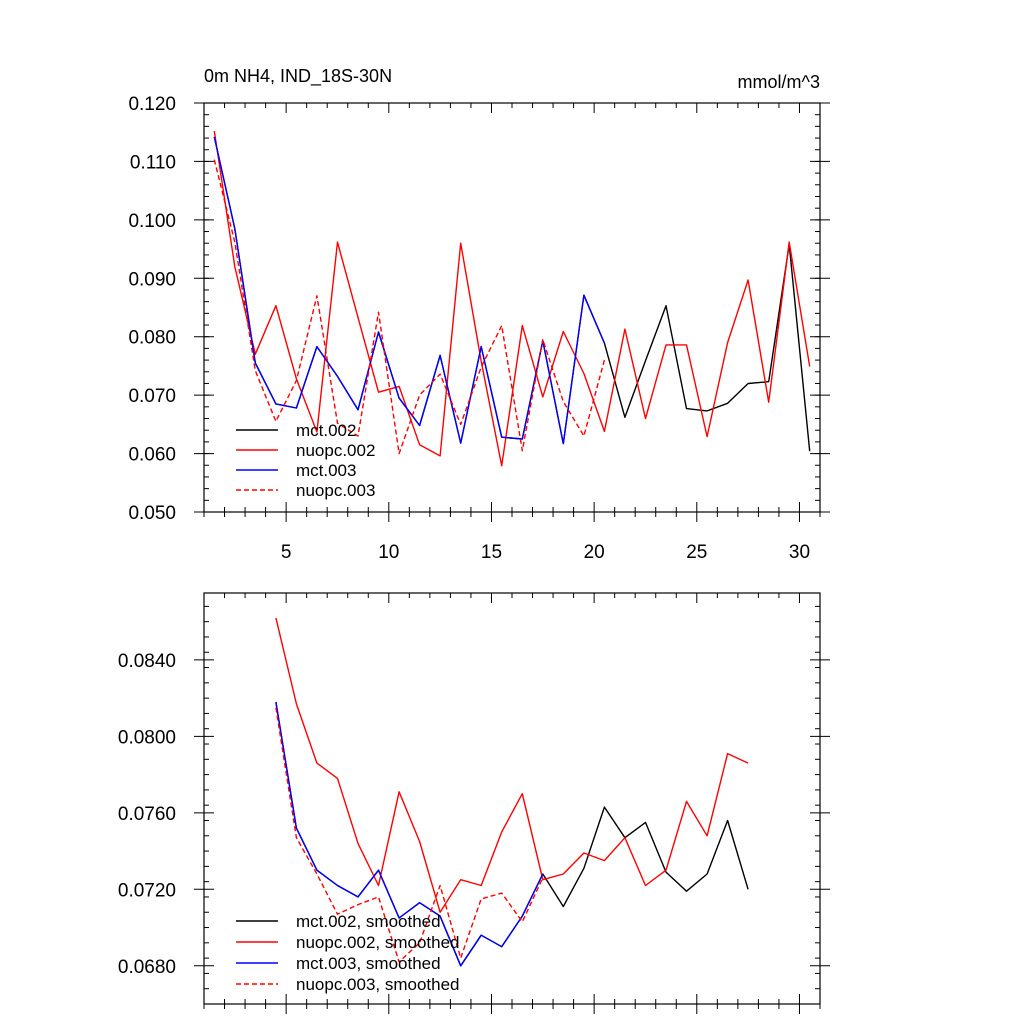  What do you see at coordinates (335, 450) in the screenshot?
I see `legend-label: nuopc.002` at bounding box center [335, 450].